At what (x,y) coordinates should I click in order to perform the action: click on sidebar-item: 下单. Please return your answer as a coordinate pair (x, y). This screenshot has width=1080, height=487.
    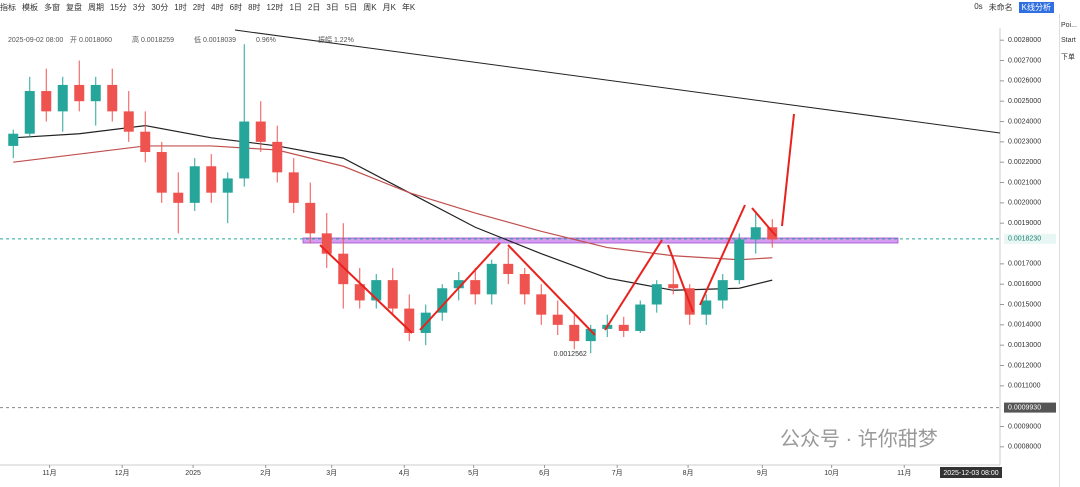
    Looking at the image, I should click on (1068, 57).